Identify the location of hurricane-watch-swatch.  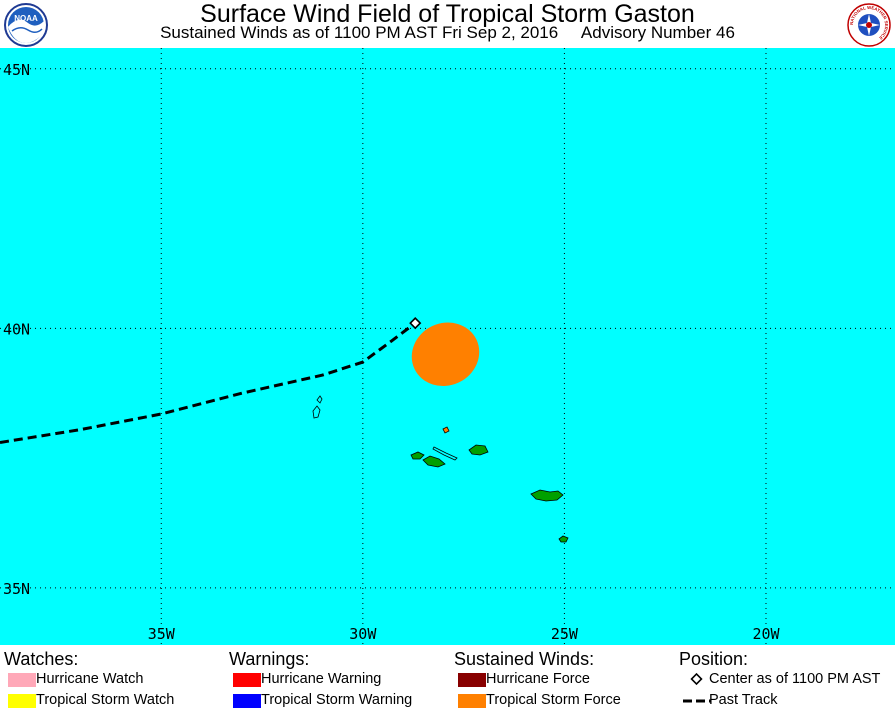
(22, 680).